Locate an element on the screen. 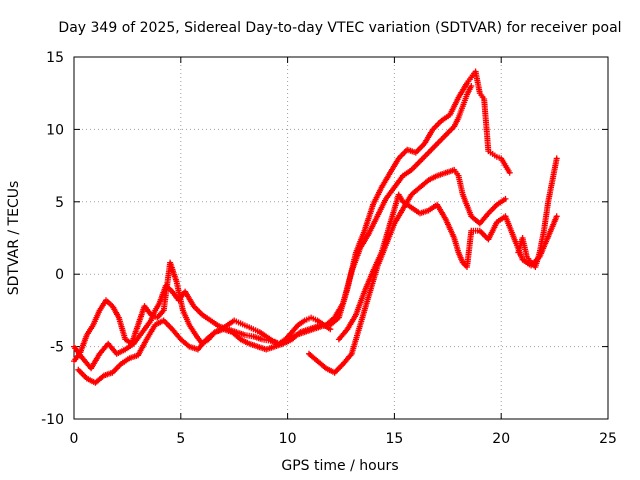 Image resolution: width=640 pixels, height=480 pixels. x-tick-label: 25 is located at coordinates (608, 439).